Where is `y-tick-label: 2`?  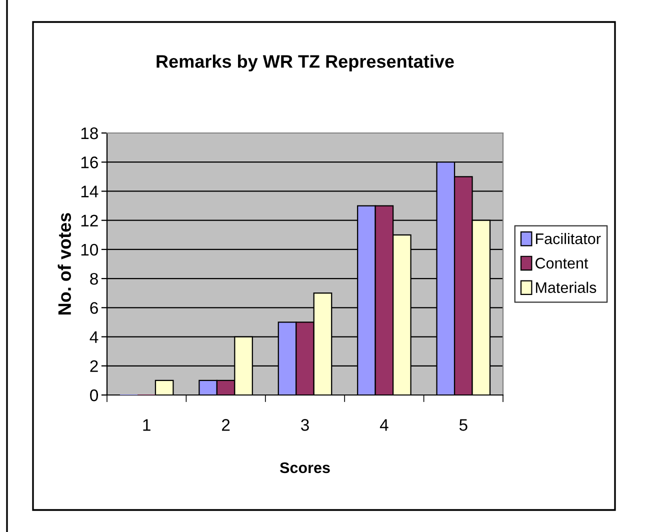
y-tick-label: 2 is located at coordinates (94, 366).